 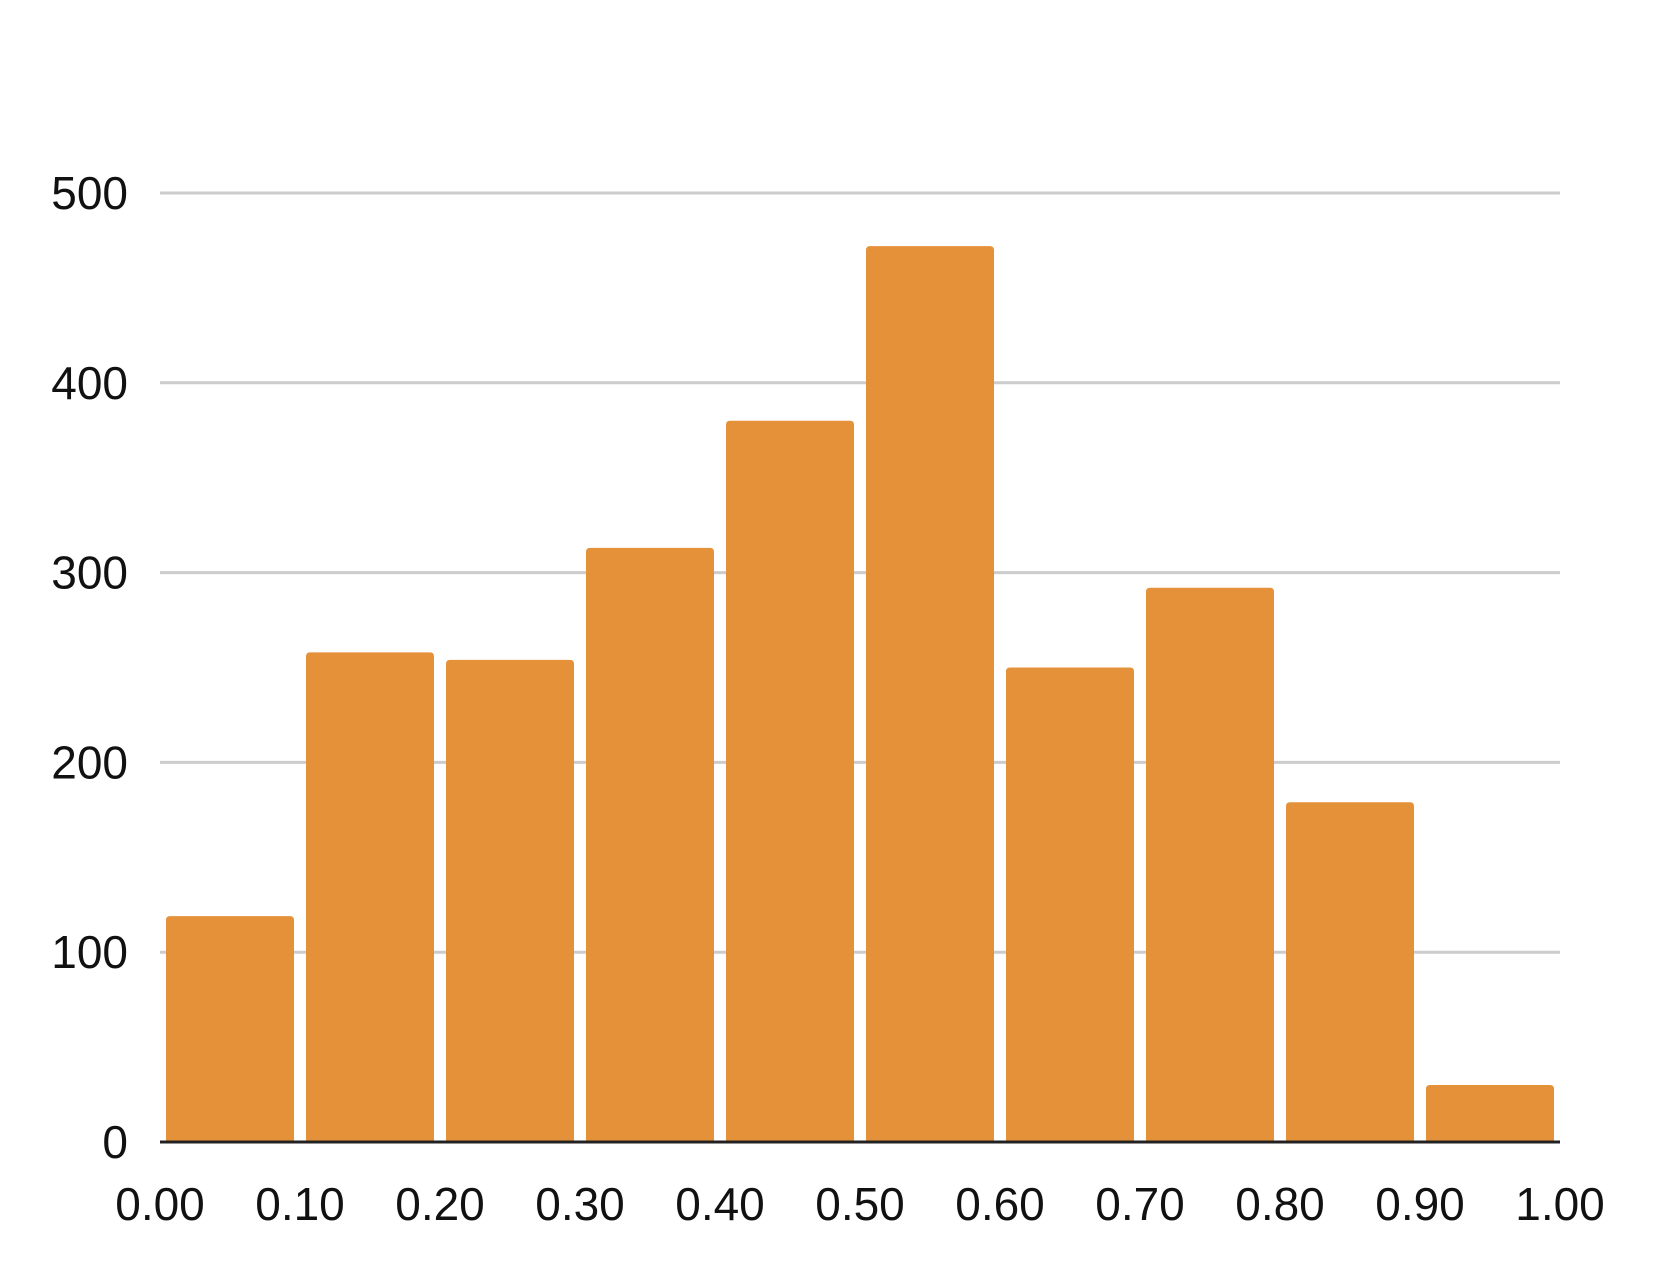 What do you see at coordinates (650, 844) in the screenshot?
I see `bar-0.30-0.40` at bounding box center [650, 844].